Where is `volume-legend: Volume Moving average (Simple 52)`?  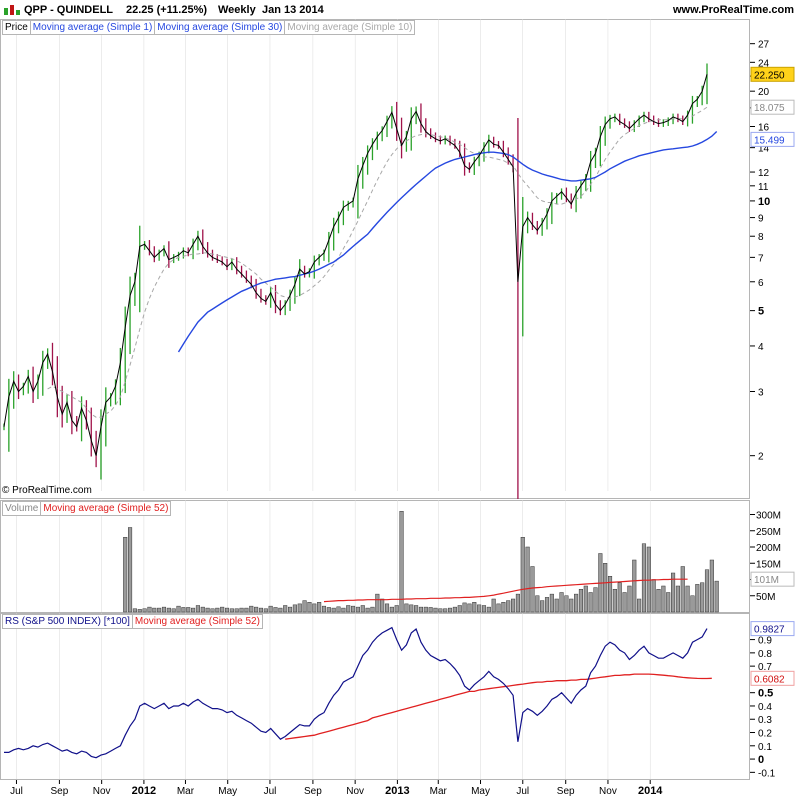
volume-legend: Volume Moving average (Simple 52) is located at coordinates (87, 508).